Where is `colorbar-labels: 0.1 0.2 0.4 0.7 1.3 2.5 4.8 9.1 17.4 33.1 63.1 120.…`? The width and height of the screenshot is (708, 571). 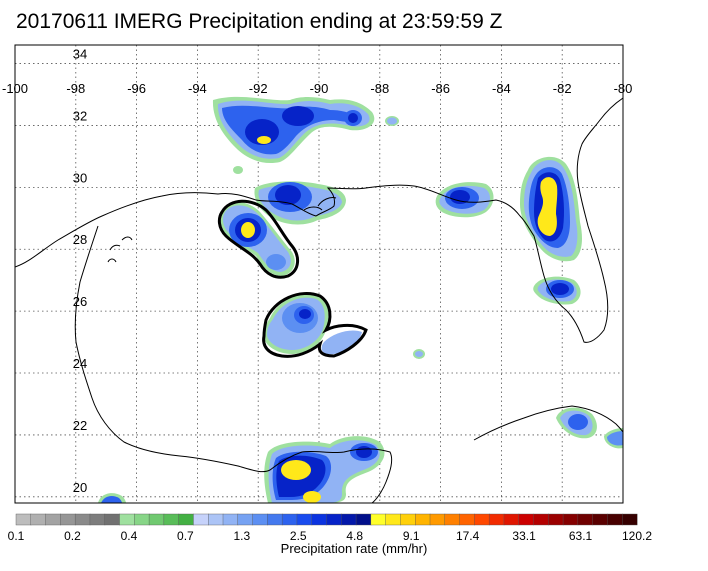 colorbar-labels: 0.1 0.2 0.4 0.7 1.3 2.5 4.8 9.1 17.4 33.1 63.1 120.… is located at coordinates (330, 536).